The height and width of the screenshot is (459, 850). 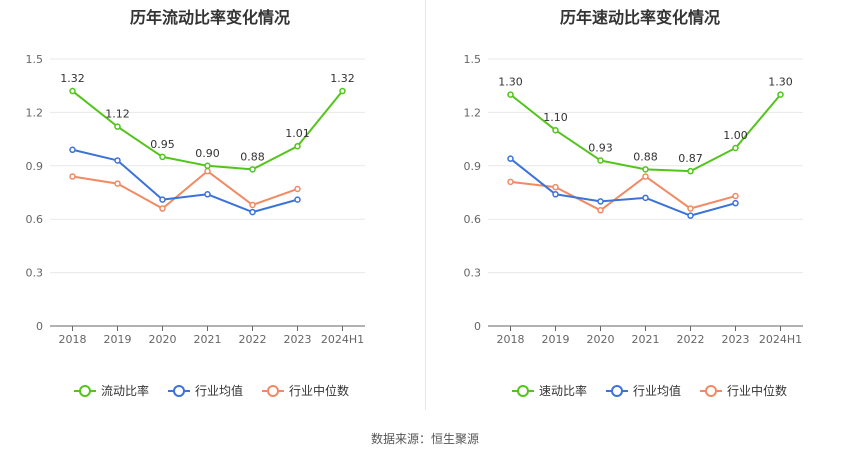 I want to click on data-source-name: 恒生聚源, so click(x=455, y=439).